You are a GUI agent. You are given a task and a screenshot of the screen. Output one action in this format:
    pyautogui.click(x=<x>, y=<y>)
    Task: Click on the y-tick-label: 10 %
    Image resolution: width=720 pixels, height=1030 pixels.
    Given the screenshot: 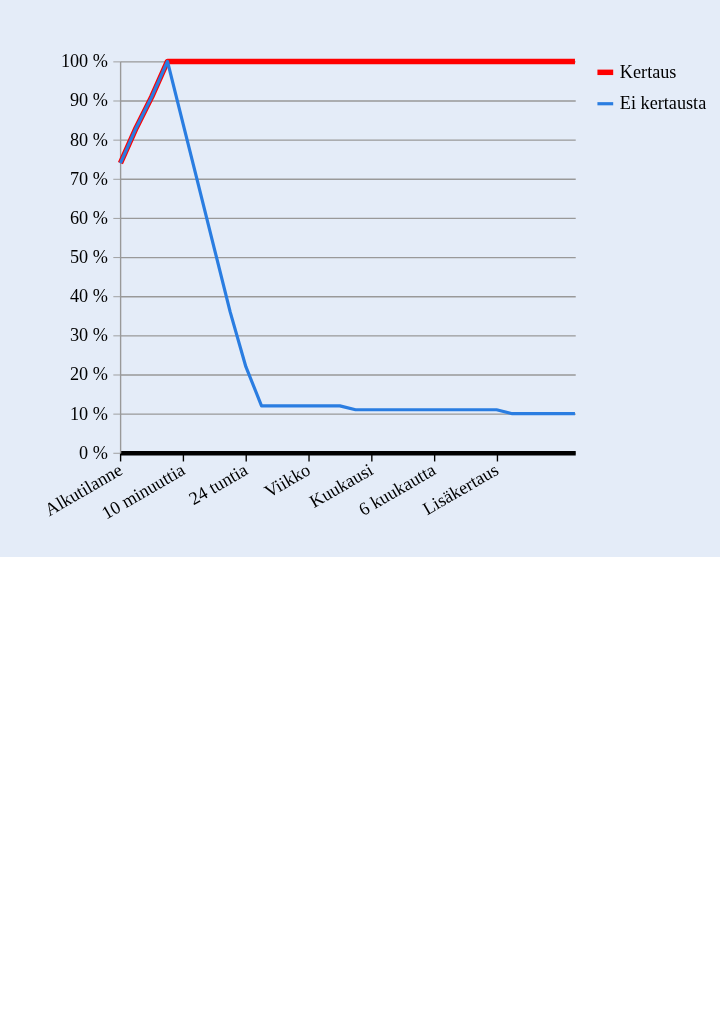 What is the action you would take?
    pyautogui.click(x=88, y=413)
    